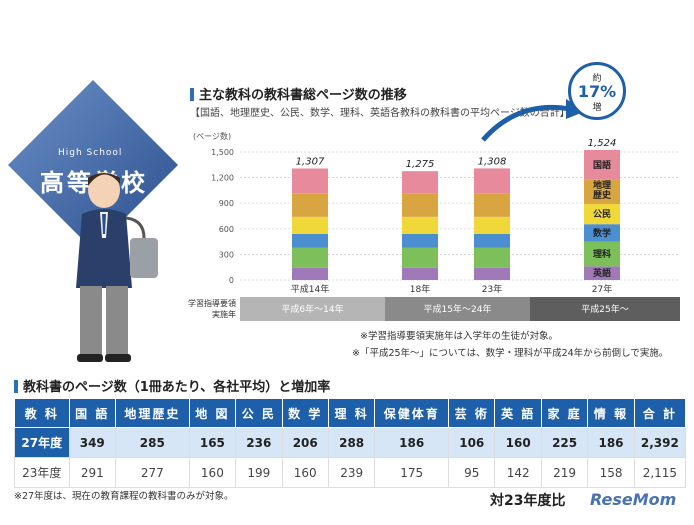  I want to click on high-school-badge, so click(93, 165).